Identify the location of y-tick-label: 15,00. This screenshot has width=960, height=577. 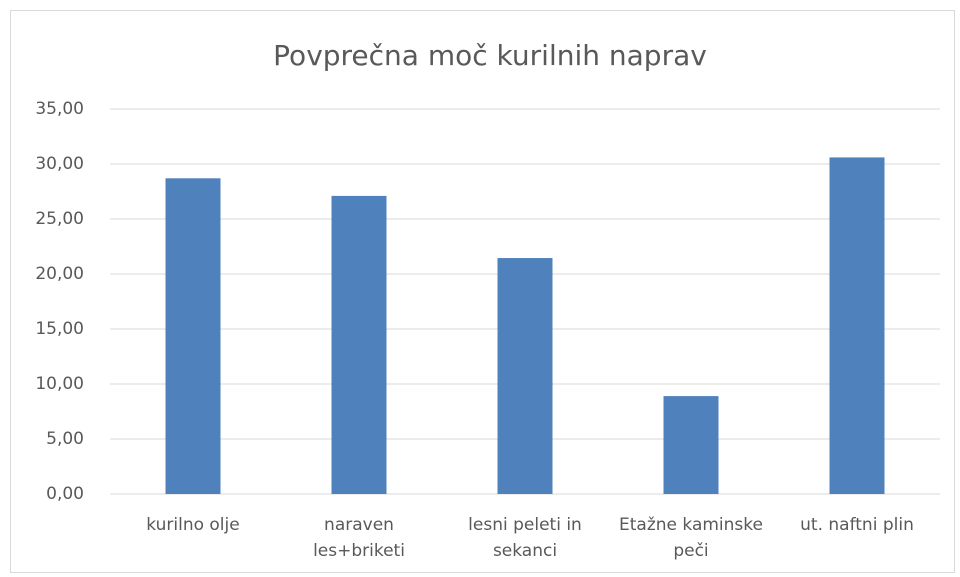
(59, 329).